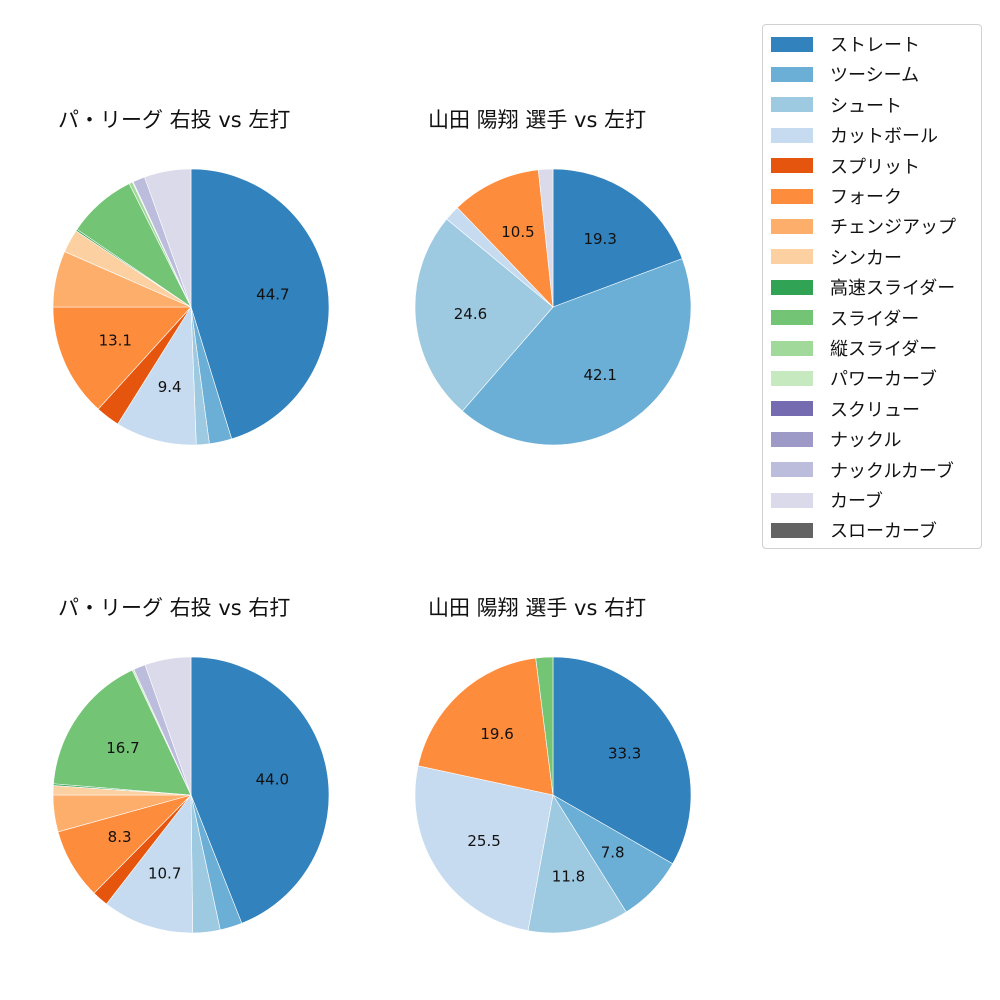 This screenshot has width=1000, height=1000. What do you see at coordinates (875, 167) in the screenshot?
I see `legend-label: スプリット` at bounding box center [875, 167].